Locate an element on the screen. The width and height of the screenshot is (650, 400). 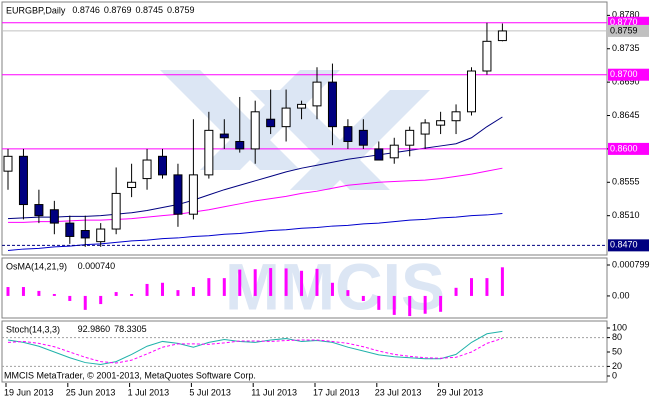
level-label: 0.8600 is located at coordinates (624, 148).